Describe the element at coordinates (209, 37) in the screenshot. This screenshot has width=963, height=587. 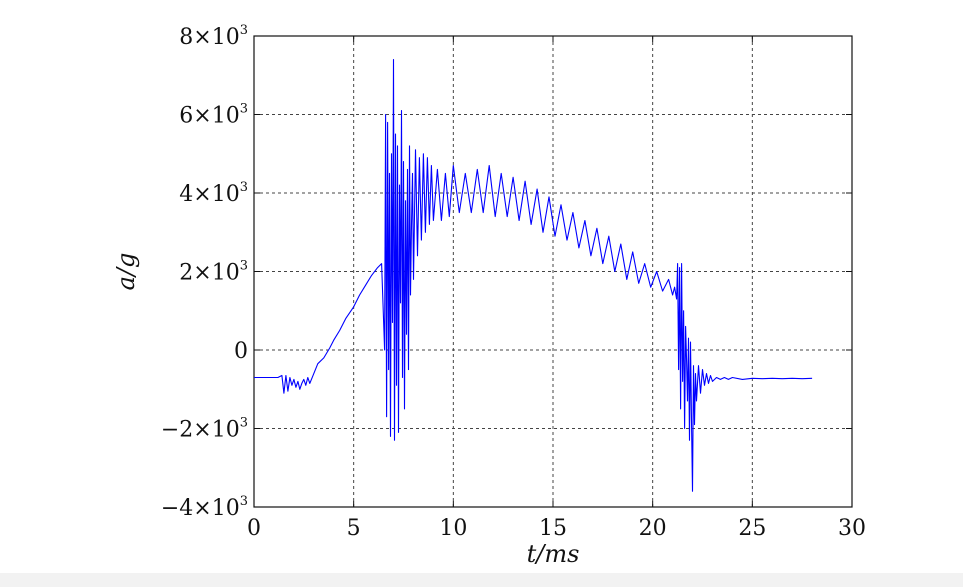
I see `y-tick-mantissa: 8×10` at that location.